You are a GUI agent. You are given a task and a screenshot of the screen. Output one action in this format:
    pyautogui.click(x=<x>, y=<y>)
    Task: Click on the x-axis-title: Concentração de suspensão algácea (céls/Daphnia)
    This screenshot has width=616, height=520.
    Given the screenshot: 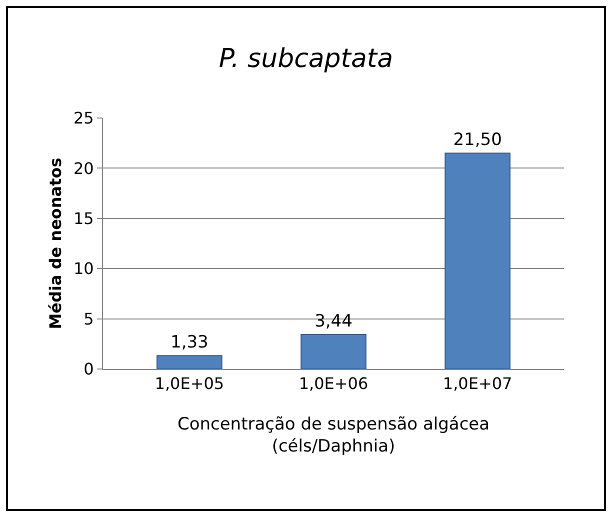 What is the action you would take?
    pyautogui.click(x=333, y=435)
    